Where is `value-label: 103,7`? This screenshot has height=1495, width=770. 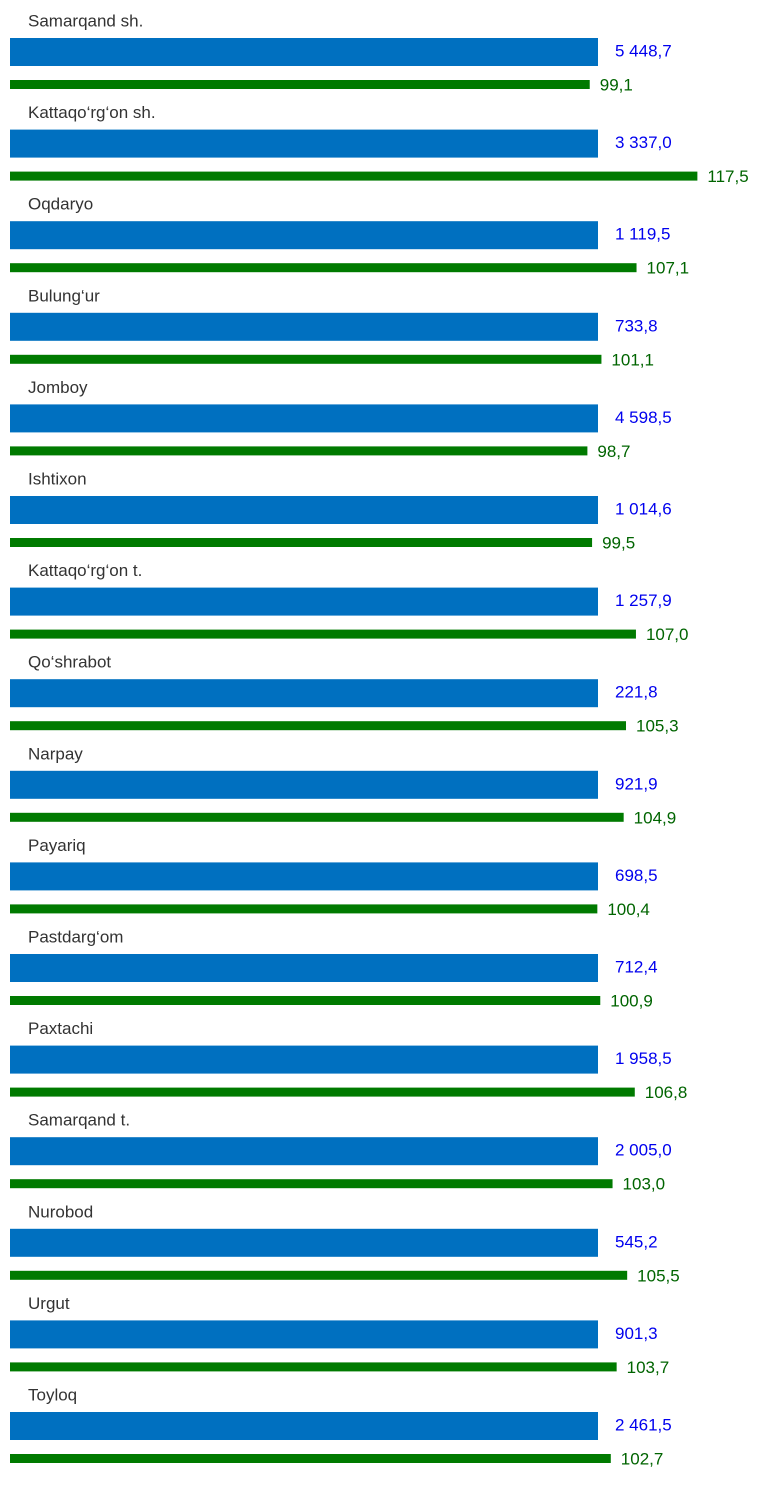 value-label: 103,7 is located at coordinates (648, 1367).